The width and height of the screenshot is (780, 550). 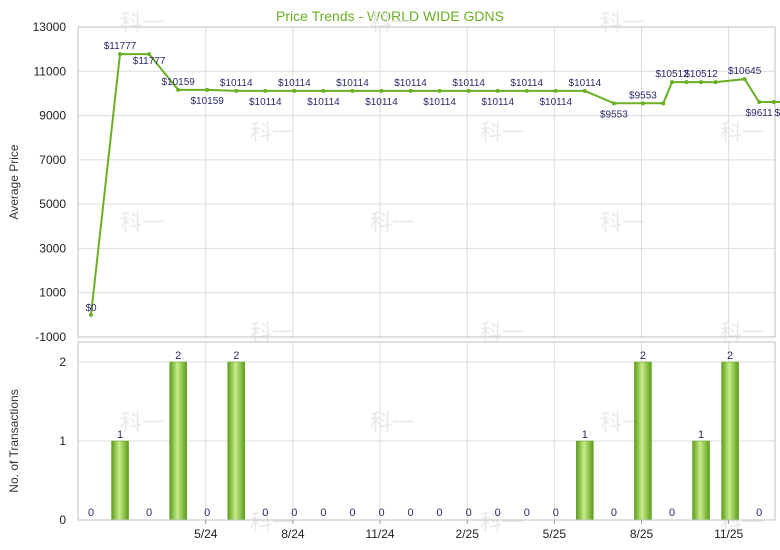 I want to click on transactions-axis-title: No. of Transactions, so click(x=14, y=440).